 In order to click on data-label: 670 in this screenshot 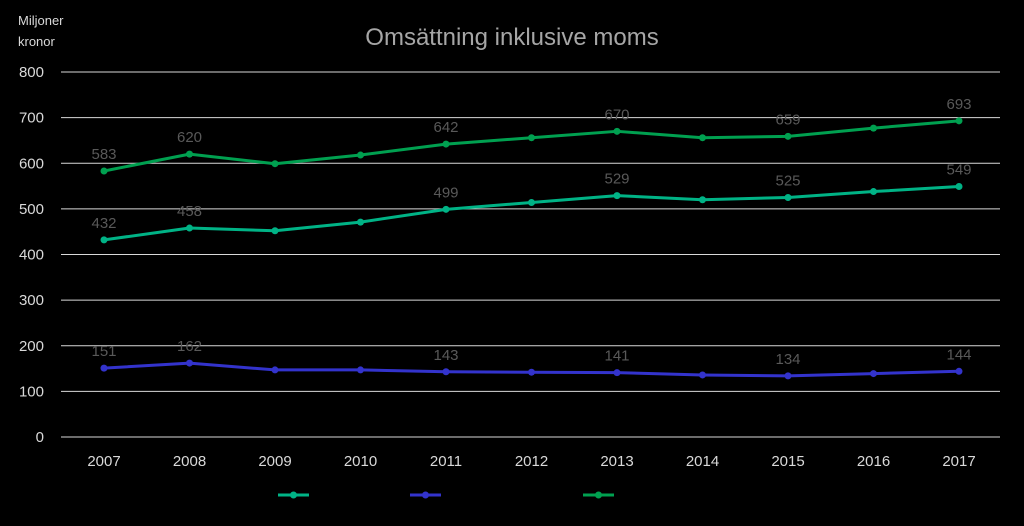, I will do `click(616, 114)`.